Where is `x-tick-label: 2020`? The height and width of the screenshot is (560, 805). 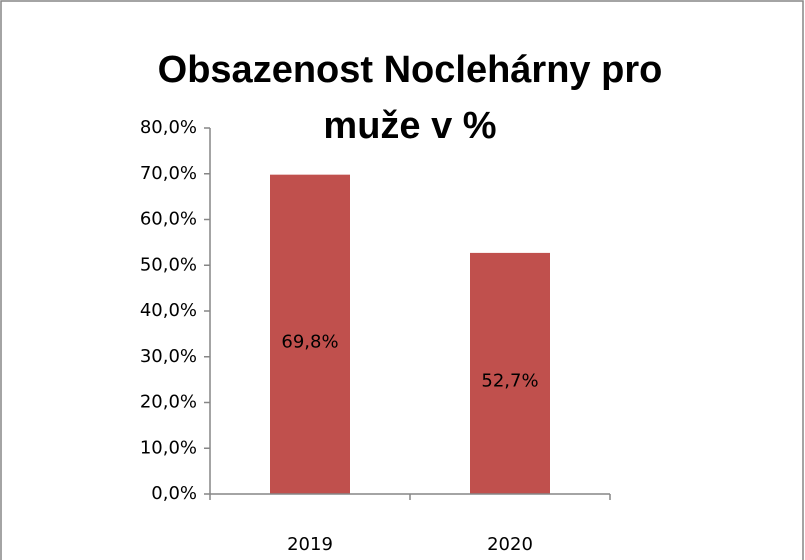 x-tick-label: 2020 is located at coordinates (510, 544).